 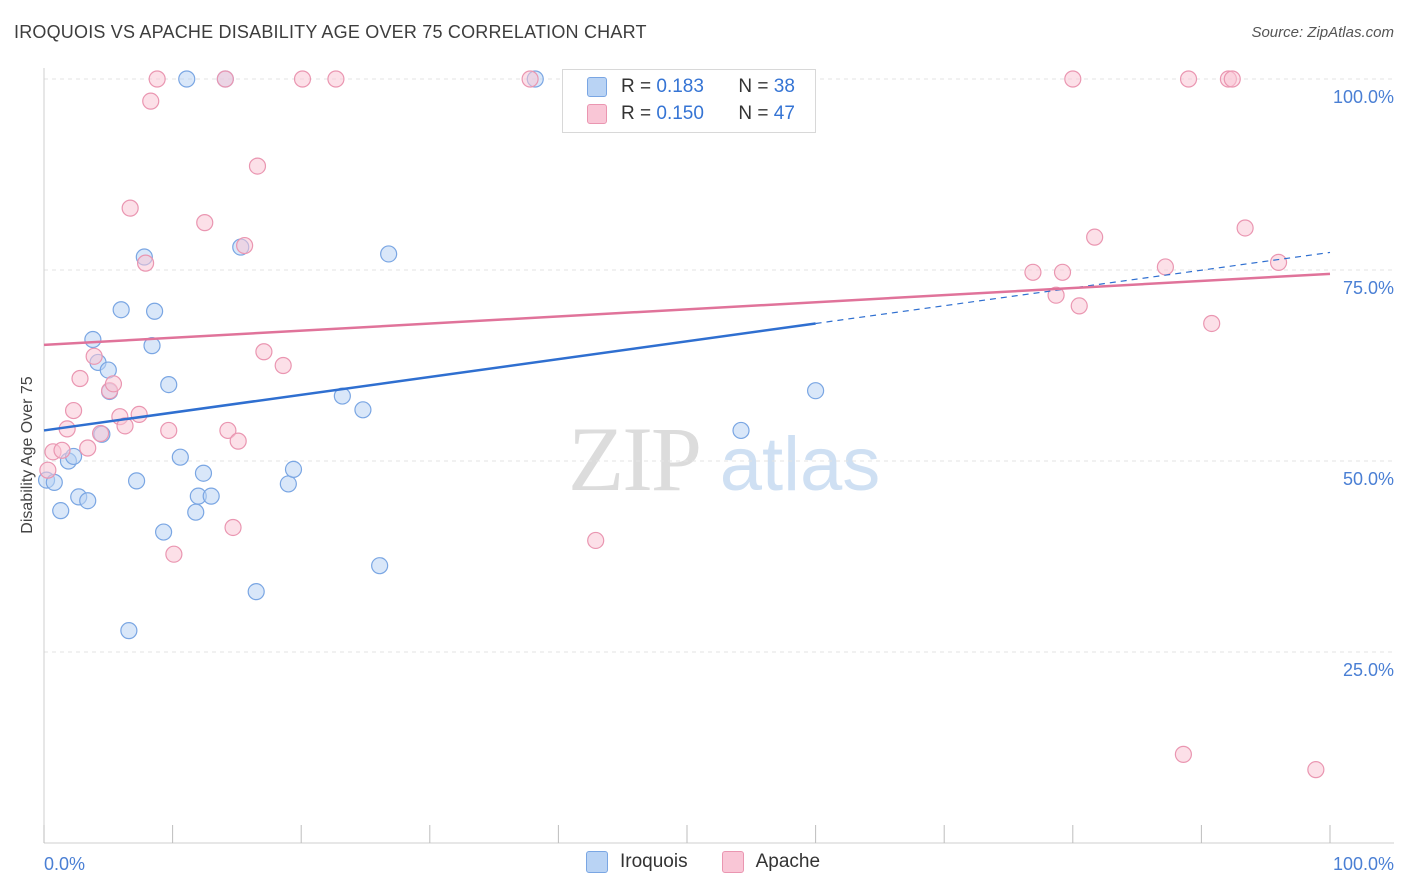 What do you see at coordinates (1363, 864) in the screenshot?
I see `x-tick-label-max: 100.0%` at bounding box center [1363, 864].